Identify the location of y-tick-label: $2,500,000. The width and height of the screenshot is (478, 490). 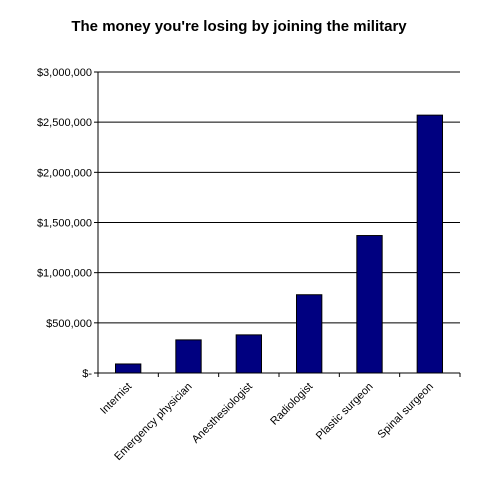
(64, 123).